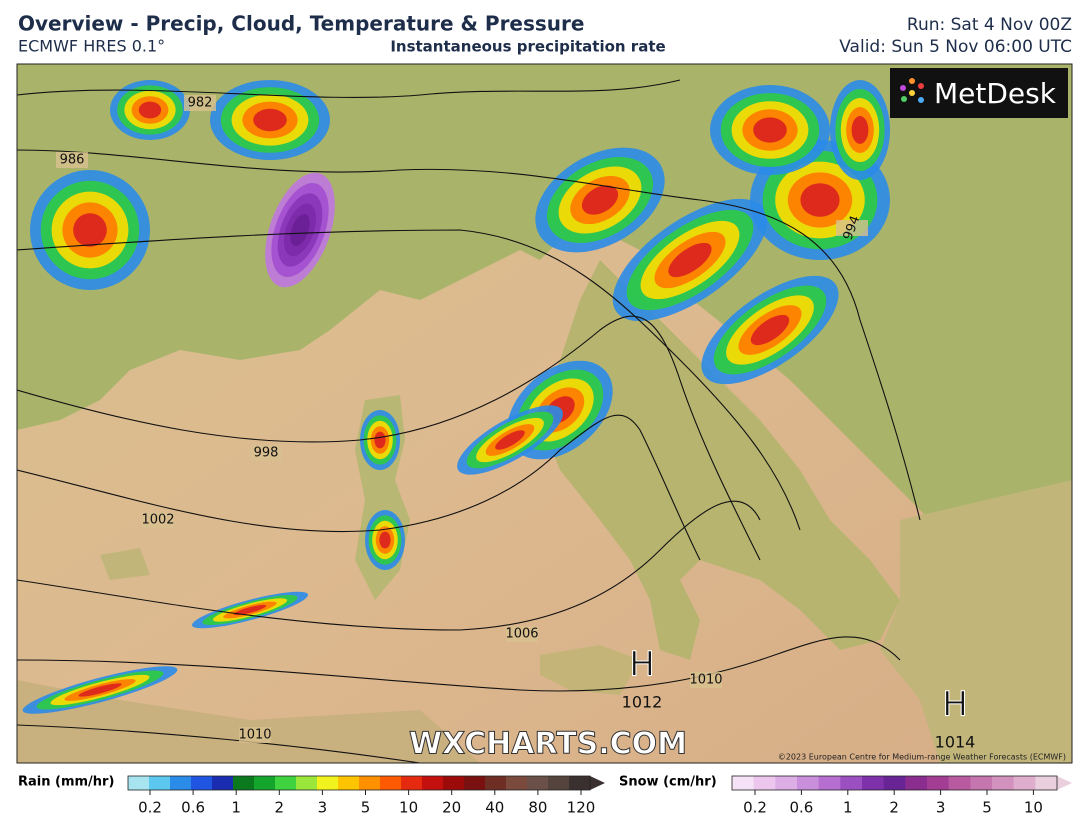 The height and width of the screenshot is (835, 1089). What do you see at coordinates (66, 782) in the screenshot?
I see `rain-legend-title: Rain (mm/hr)` at bounding box center [66, 782].